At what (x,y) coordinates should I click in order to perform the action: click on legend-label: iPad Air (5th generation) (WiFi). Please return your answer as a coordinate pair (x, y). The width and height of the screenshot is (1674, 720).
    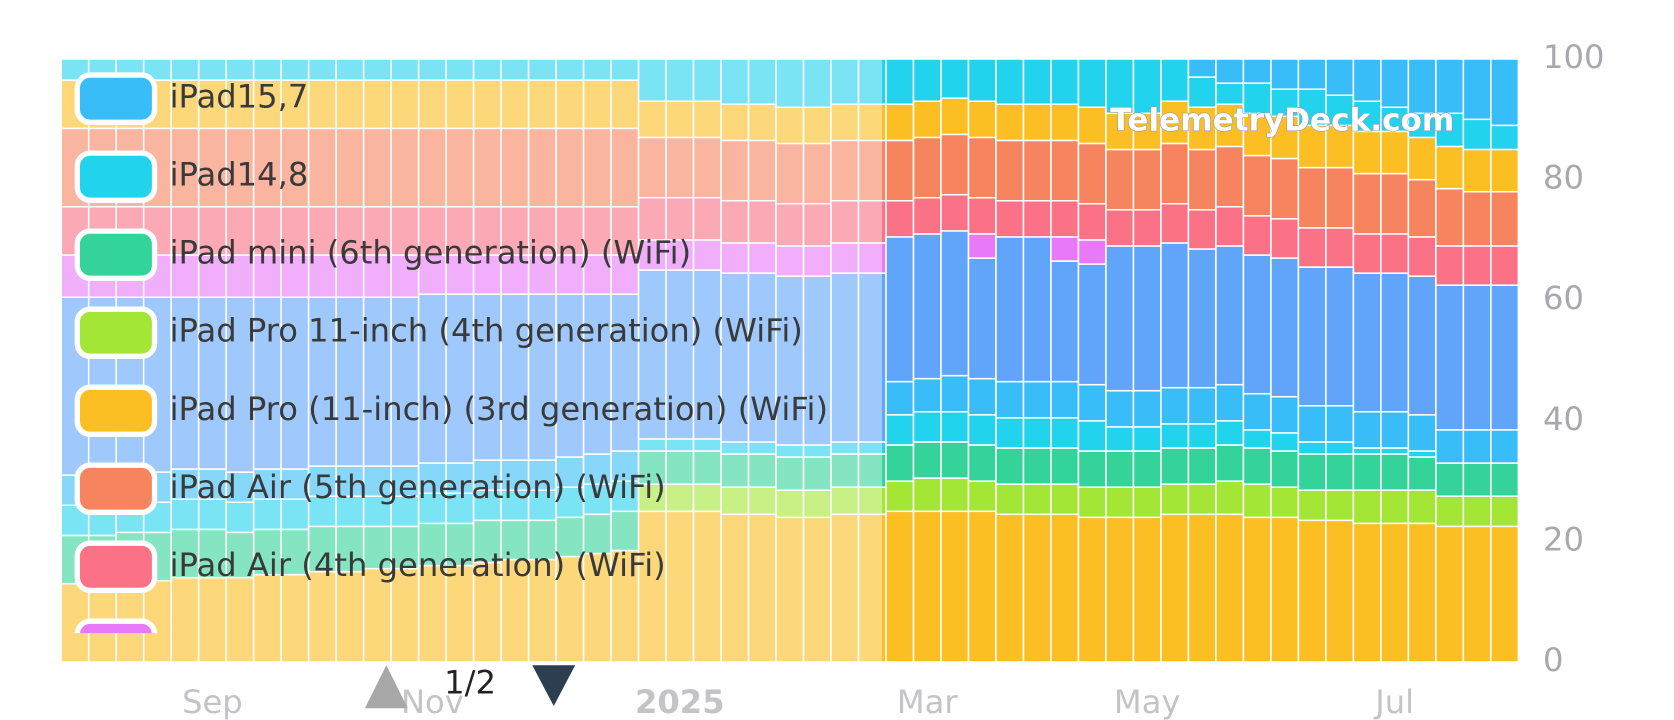
    Looking at the image, I should click on (418, 487).